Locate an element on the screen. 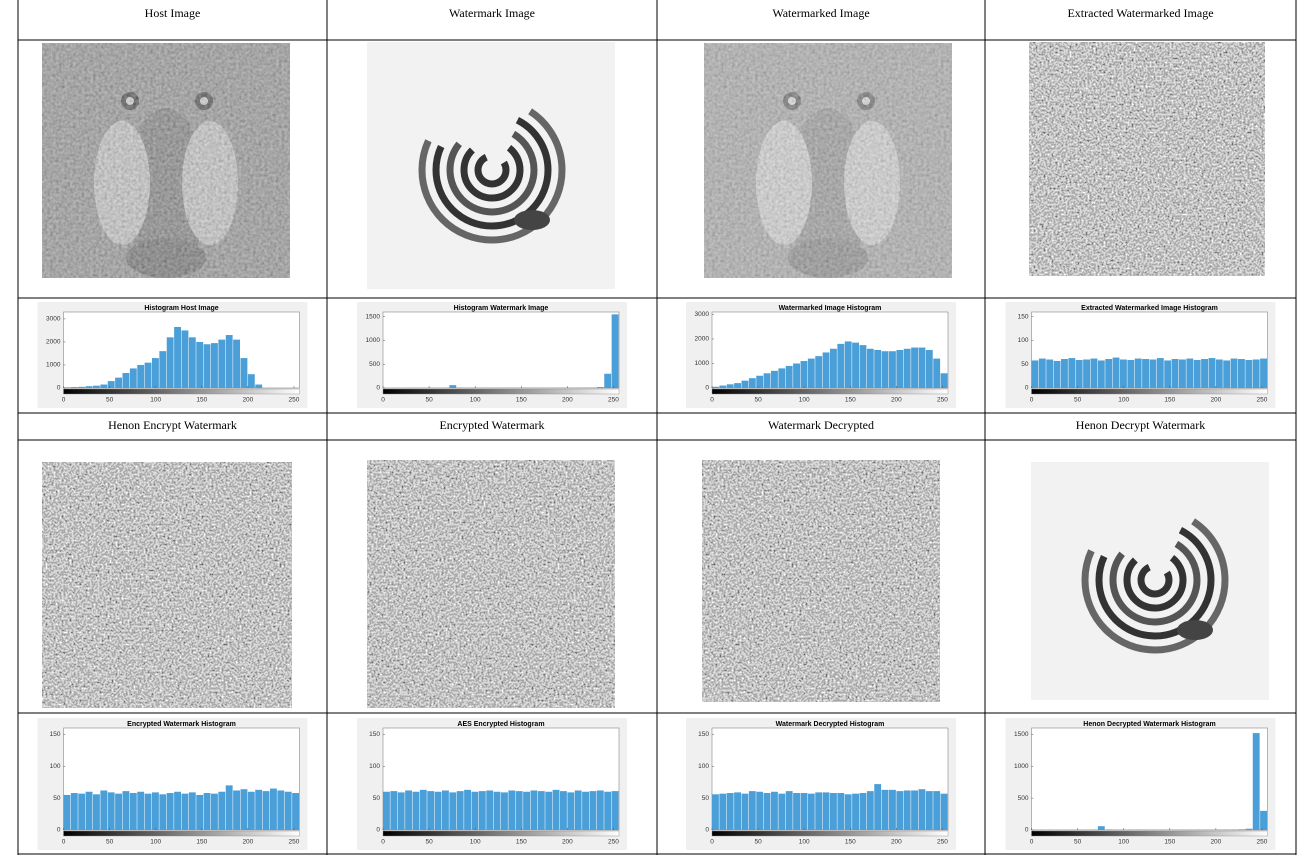  host-image is located at coordinates (166, 160).